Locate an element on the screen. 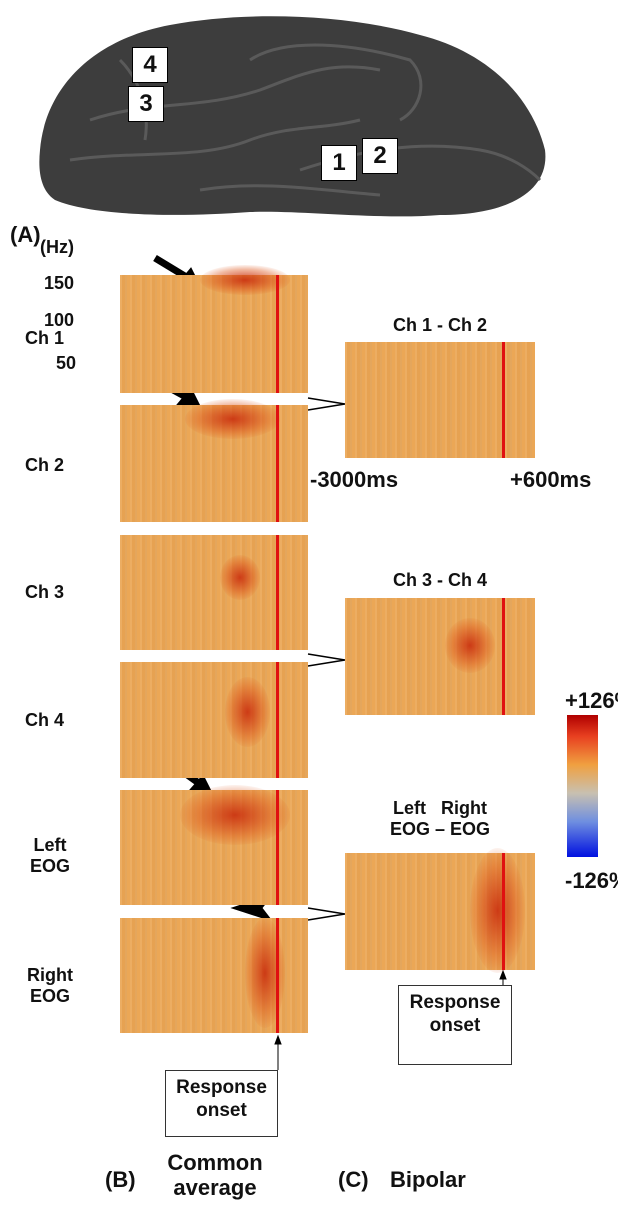 The height and width of the screenshot is (1210, 618). bipolar-title: Ch 1 - Ch 2 is located at coordinates (439, 325).